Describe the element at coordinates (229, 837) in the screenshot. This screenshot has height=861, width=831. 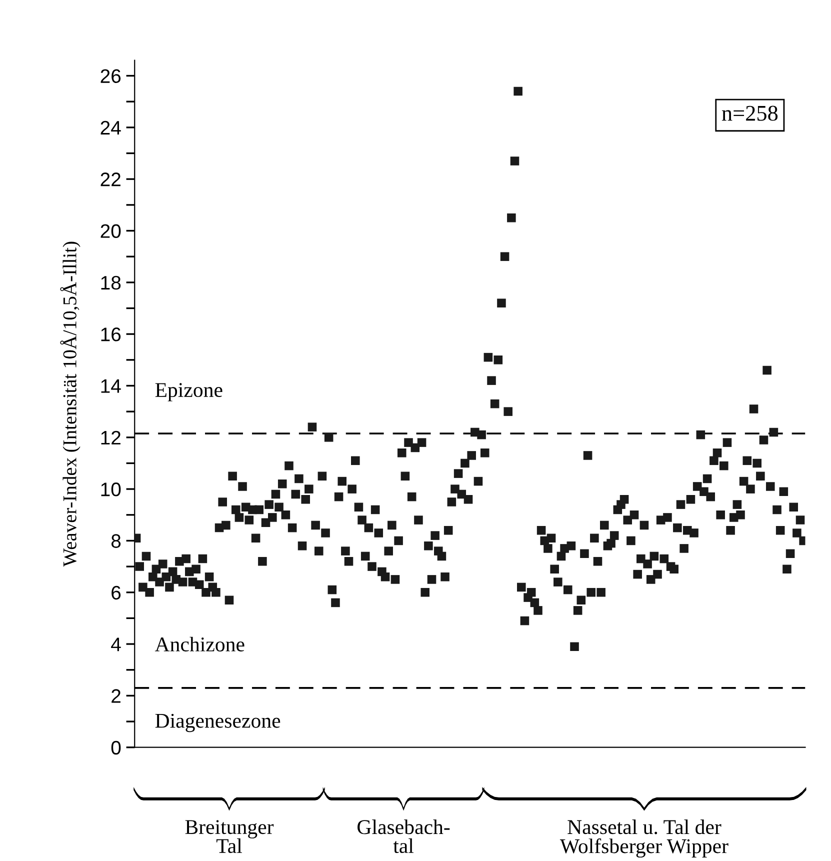
I see `text: Breitunger Tal` at that location.